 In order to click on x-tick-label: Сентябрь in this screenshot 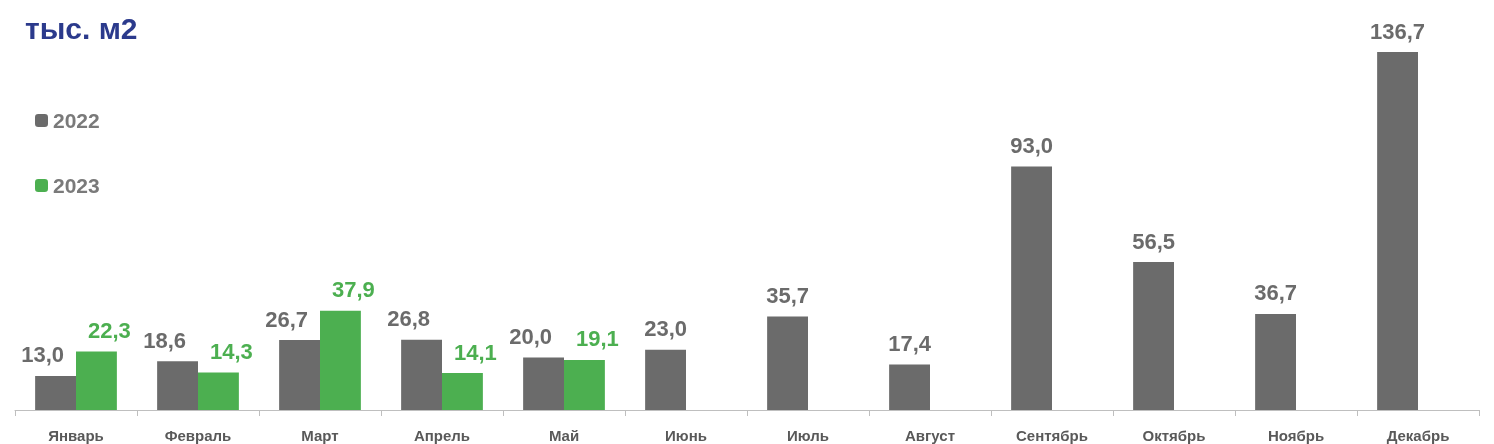, I will do `click(1052, 435)`.